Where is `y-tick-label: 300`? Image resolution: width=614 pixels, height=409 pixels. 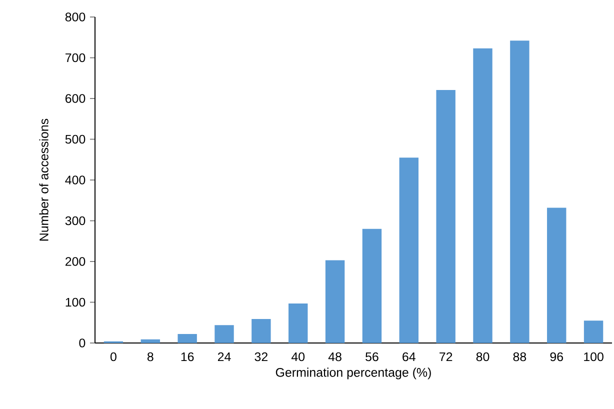
y-tick-label: 300 is located at coordinates (75, 221).